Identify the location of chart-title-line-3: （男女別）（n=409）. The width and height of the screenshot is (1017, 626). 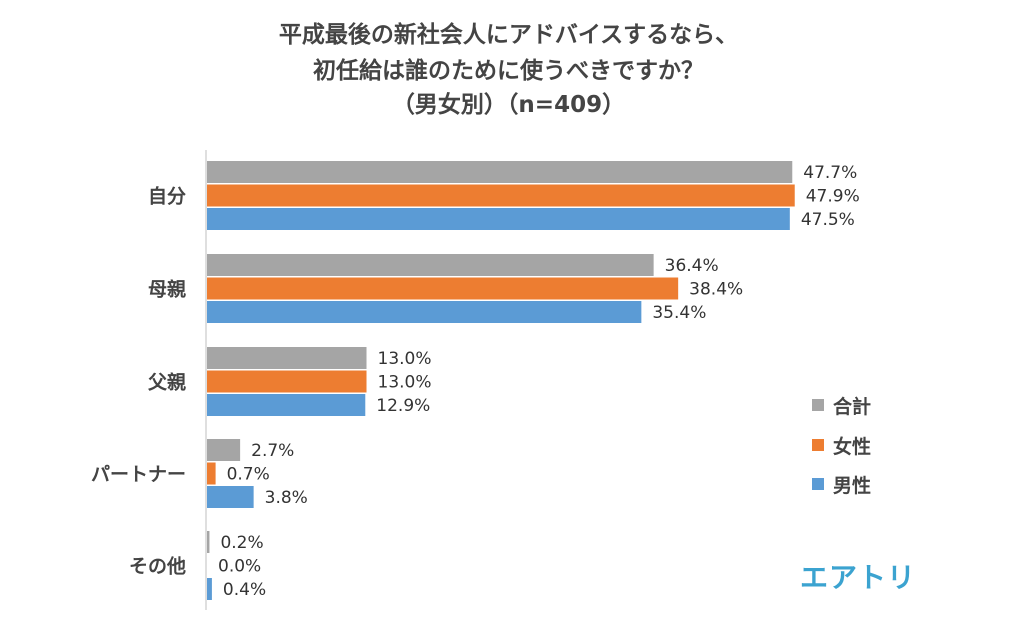
(508, 105).